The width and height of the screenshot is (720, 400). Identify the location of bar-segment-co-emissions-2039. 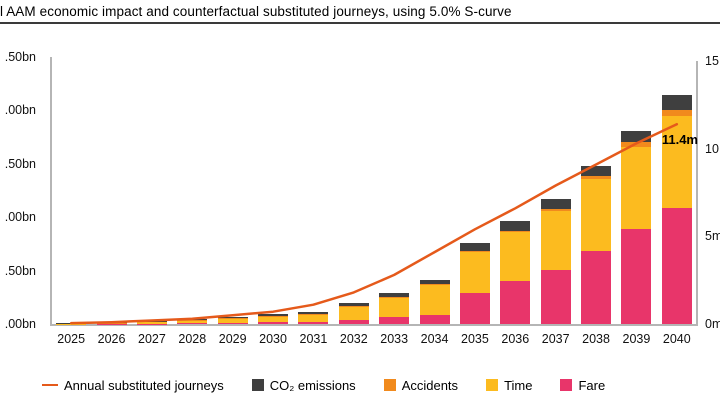
(636, 136).